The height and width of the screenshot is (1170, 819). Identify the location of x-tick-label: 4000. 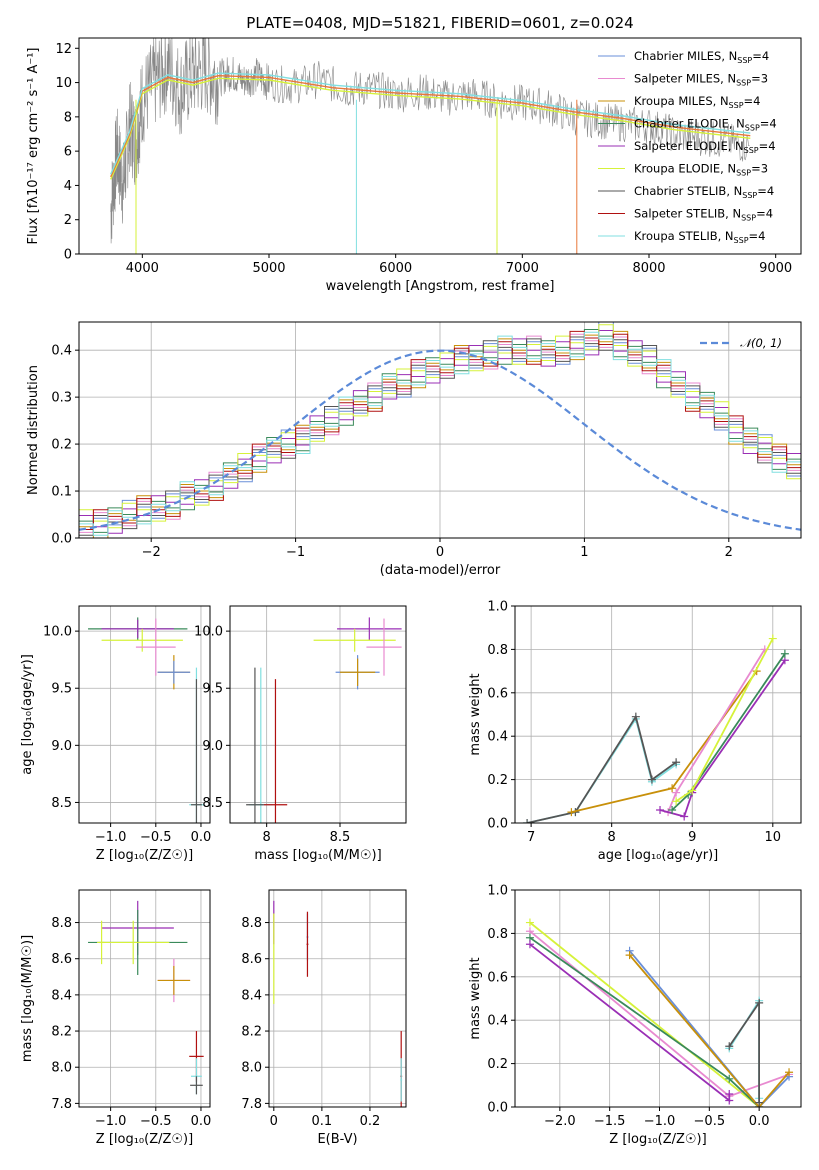
(142, 268).